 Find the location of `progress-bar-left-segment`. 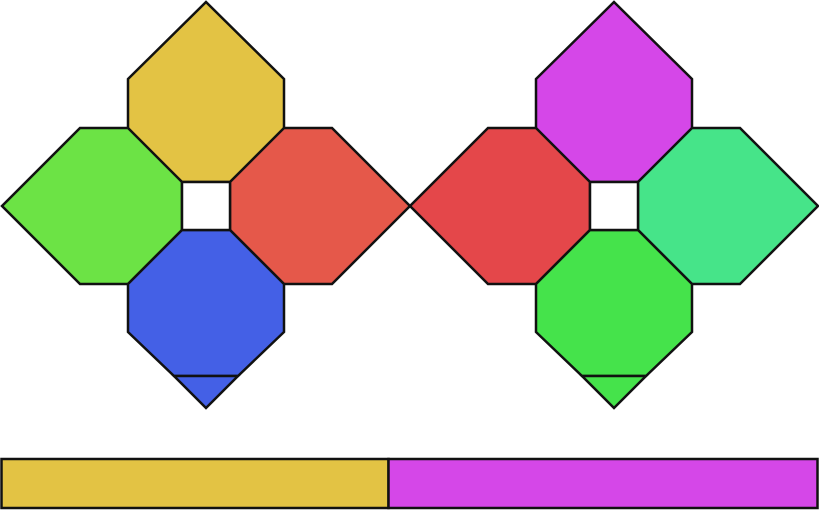

progress-bar-left-segment is located at coordinates (195, 483).